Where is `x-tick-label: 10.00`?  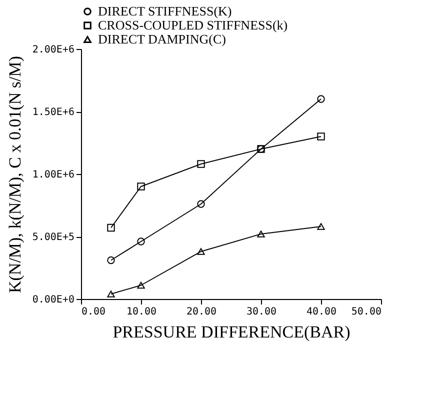
x-tick-label: 10.00 is located at coordinates (141, 312).